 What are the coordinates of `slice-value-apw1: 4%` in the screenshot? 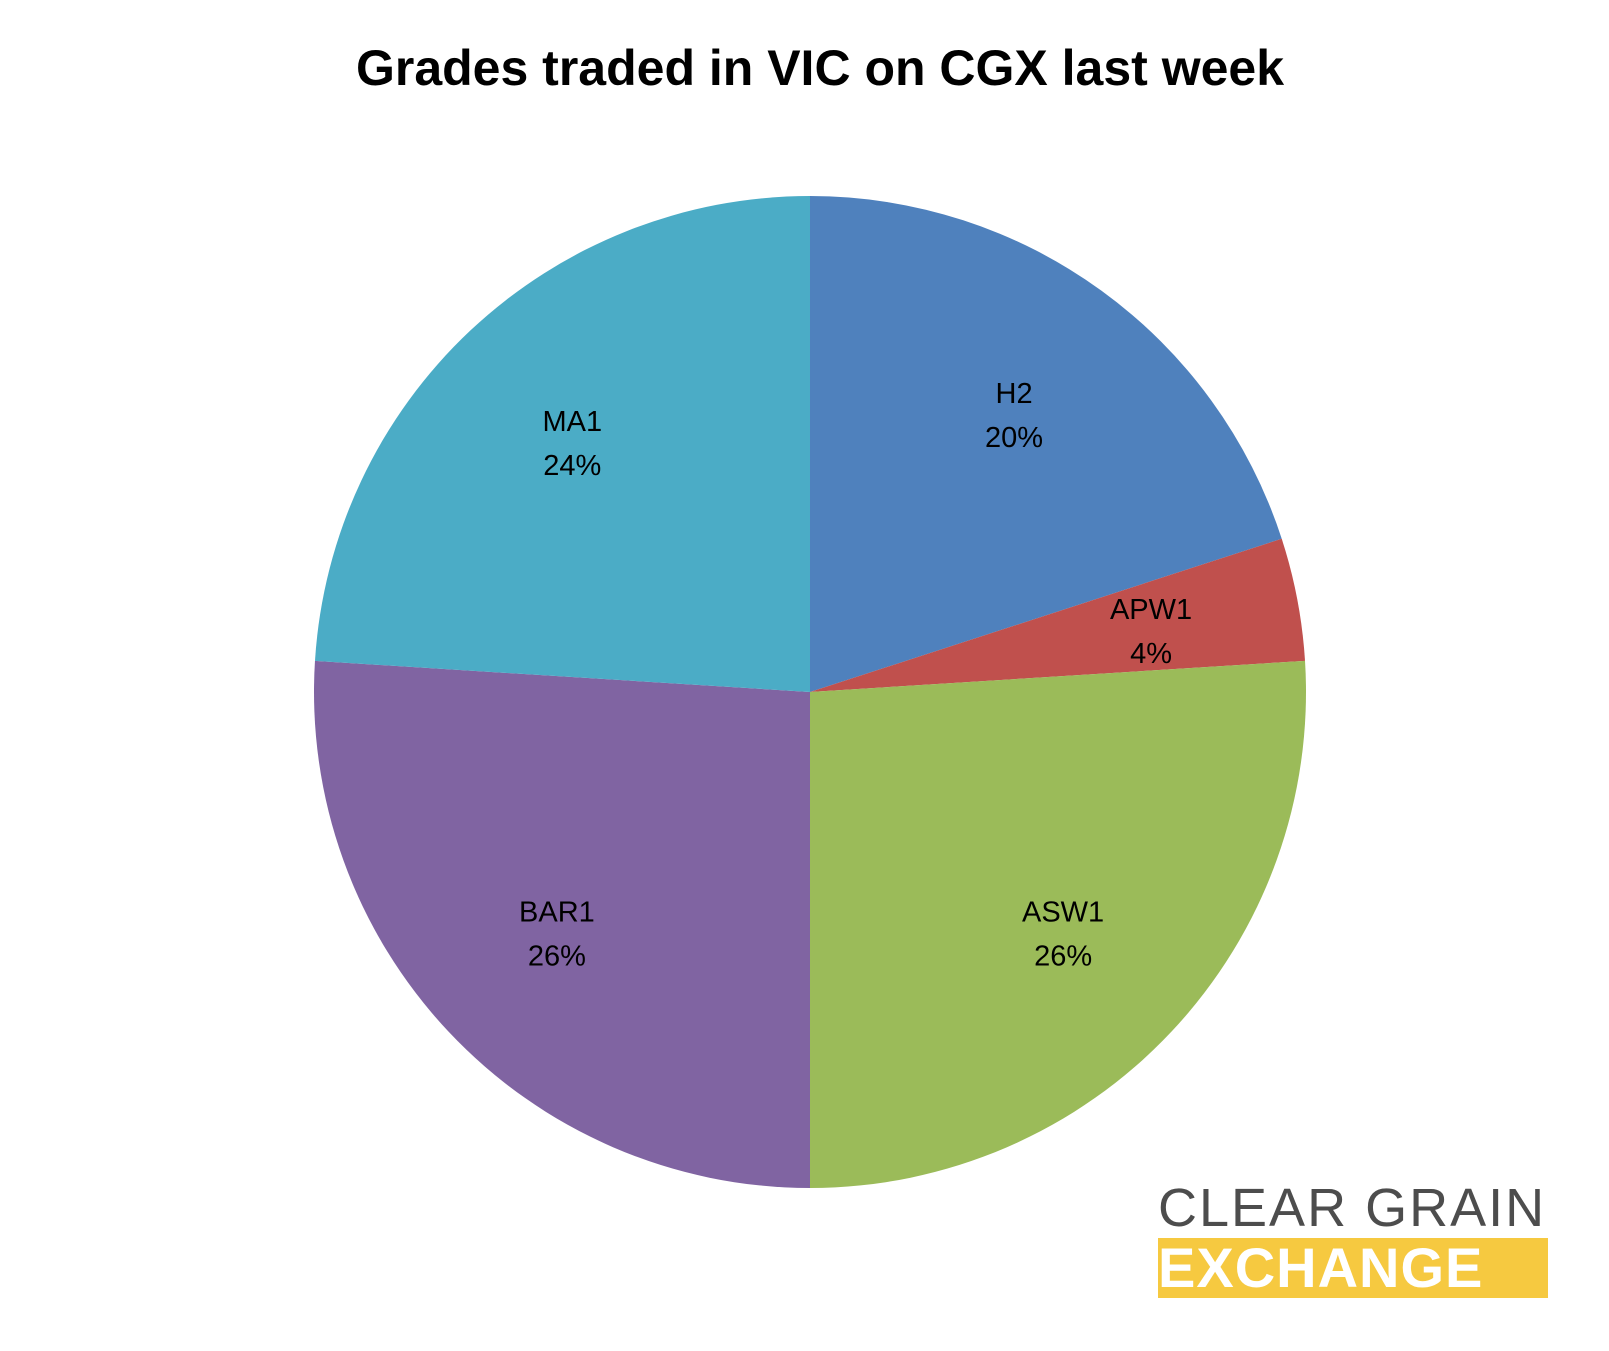 It's located at (1151, 654).